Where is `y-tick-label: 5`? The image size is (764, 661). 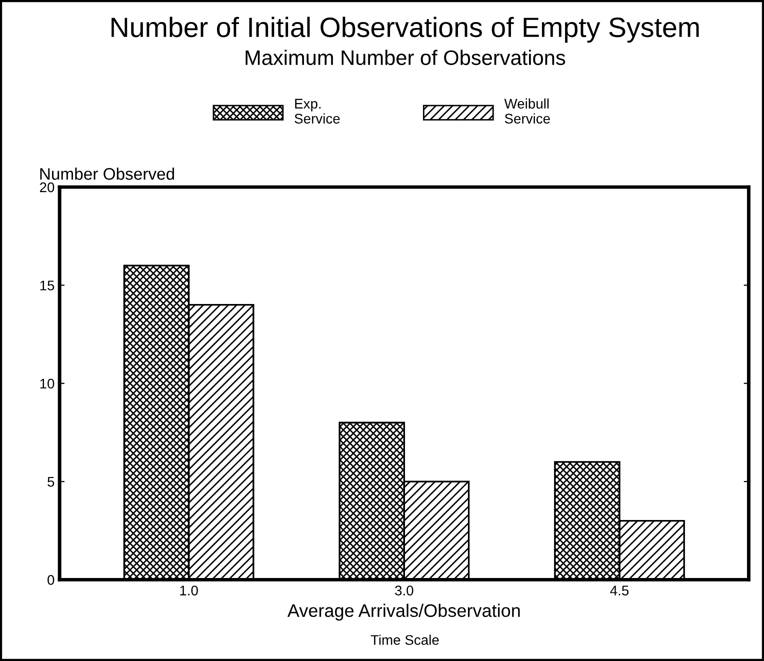 y-tick-label: 5 is located at coordinates (51, 482).